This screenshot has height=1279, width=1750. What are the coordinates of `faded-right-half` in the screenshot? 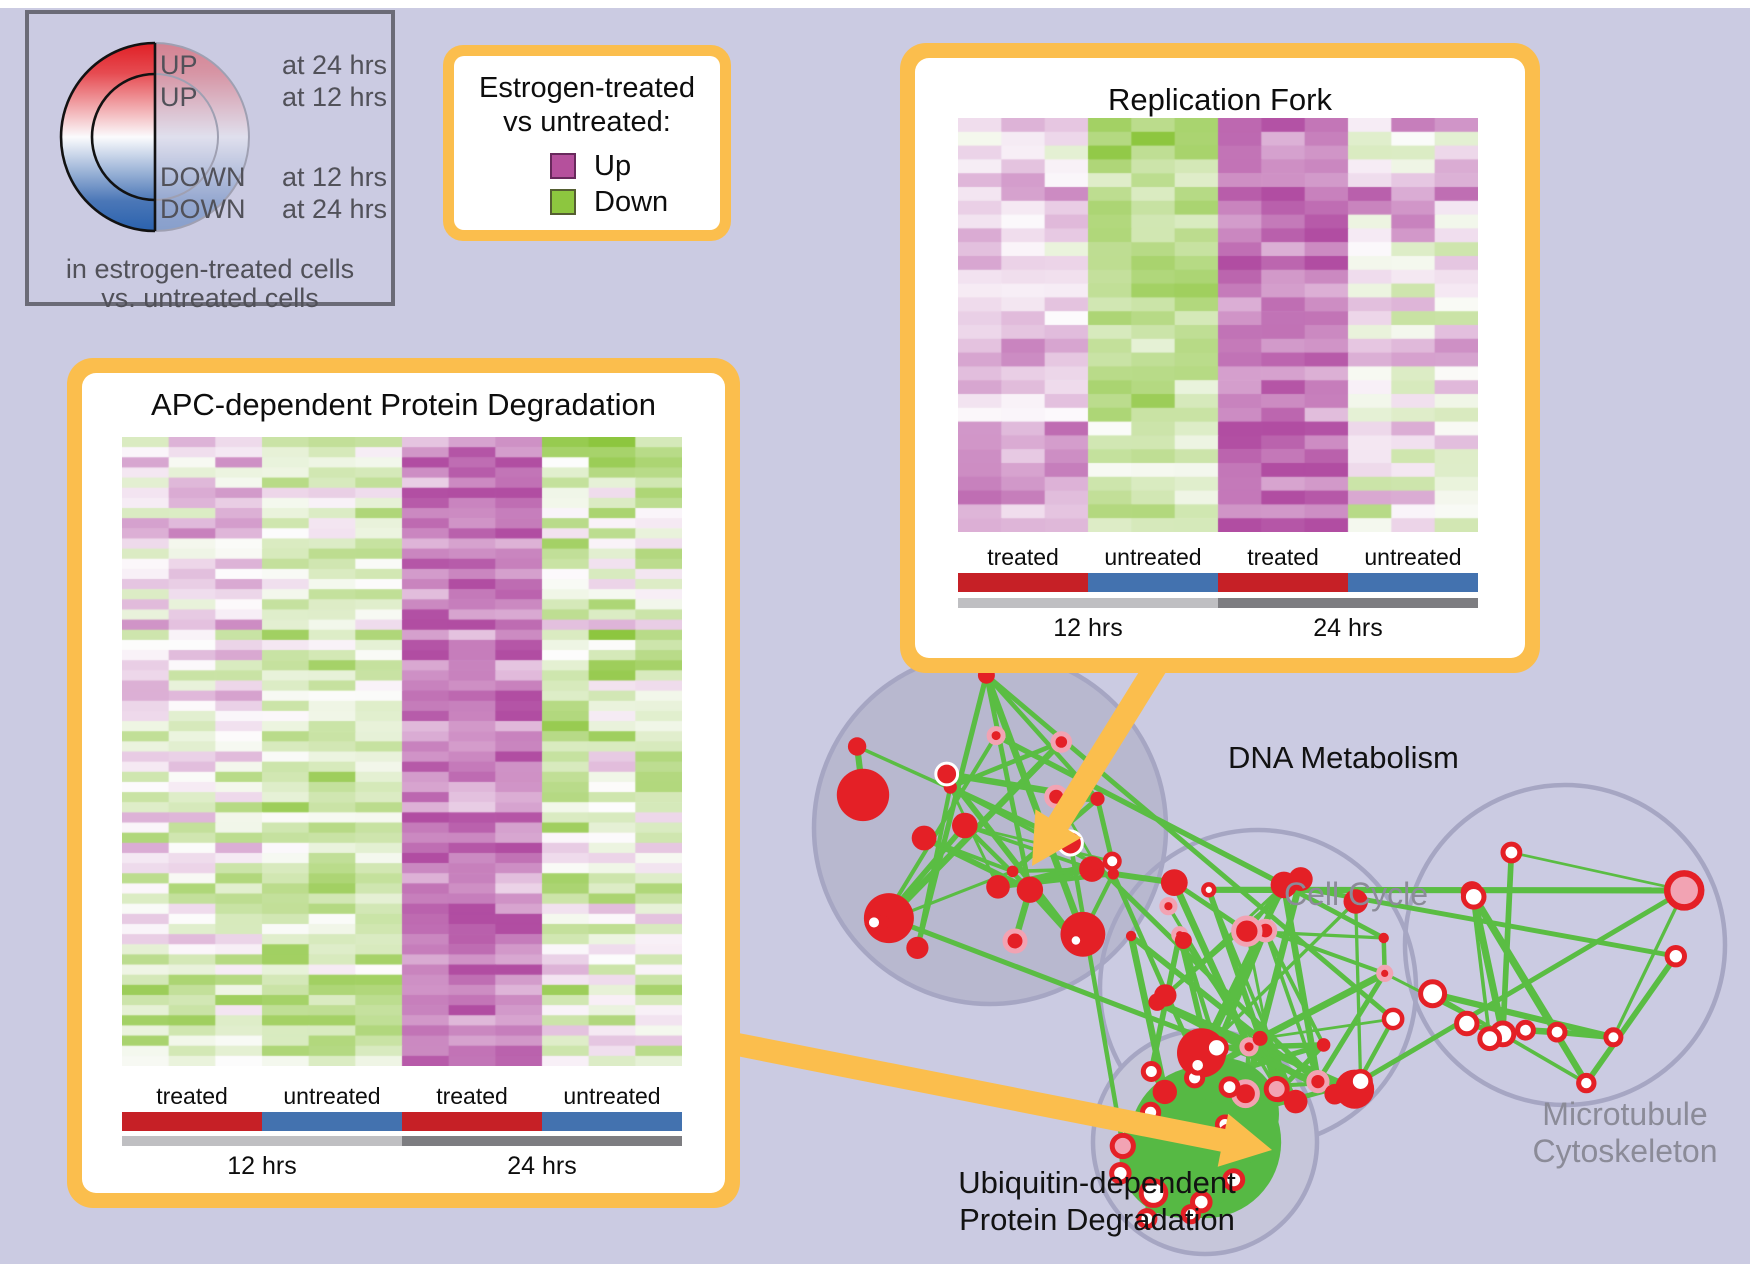 It's located at (202, 137).